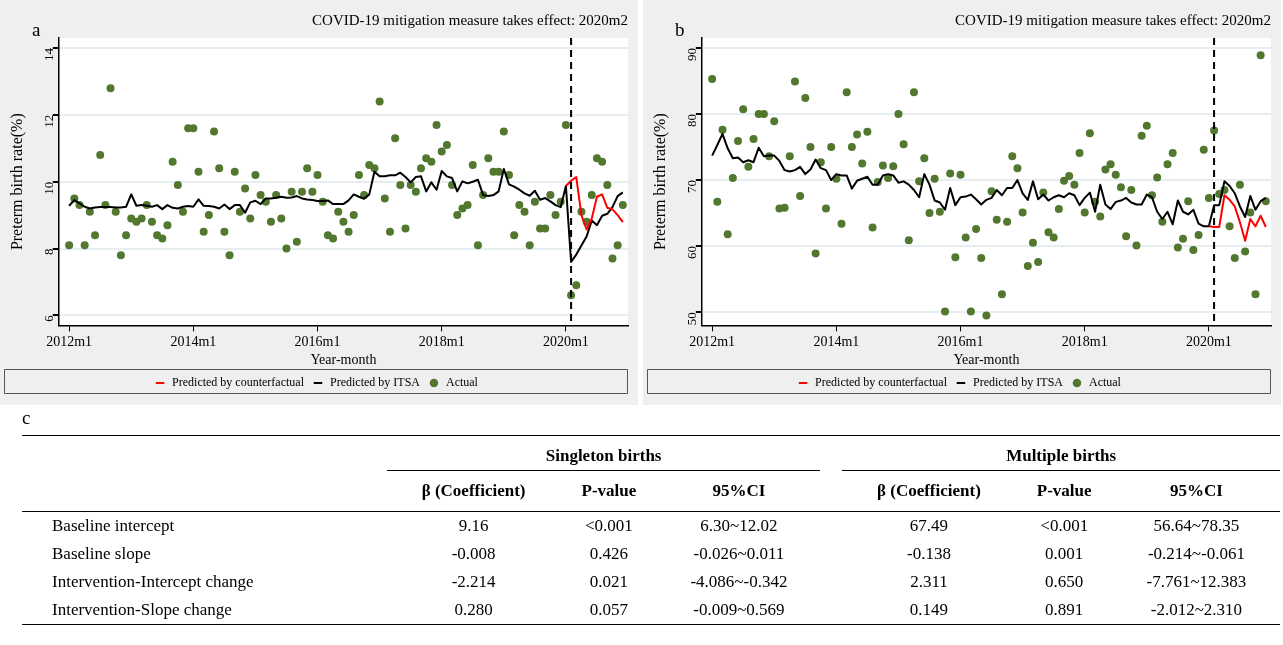 This screenshot has height=645, width=1283. Describe the element at coordinates (1196, 581) in the screenshot. I see `text: -7.761~12.383` at that location.